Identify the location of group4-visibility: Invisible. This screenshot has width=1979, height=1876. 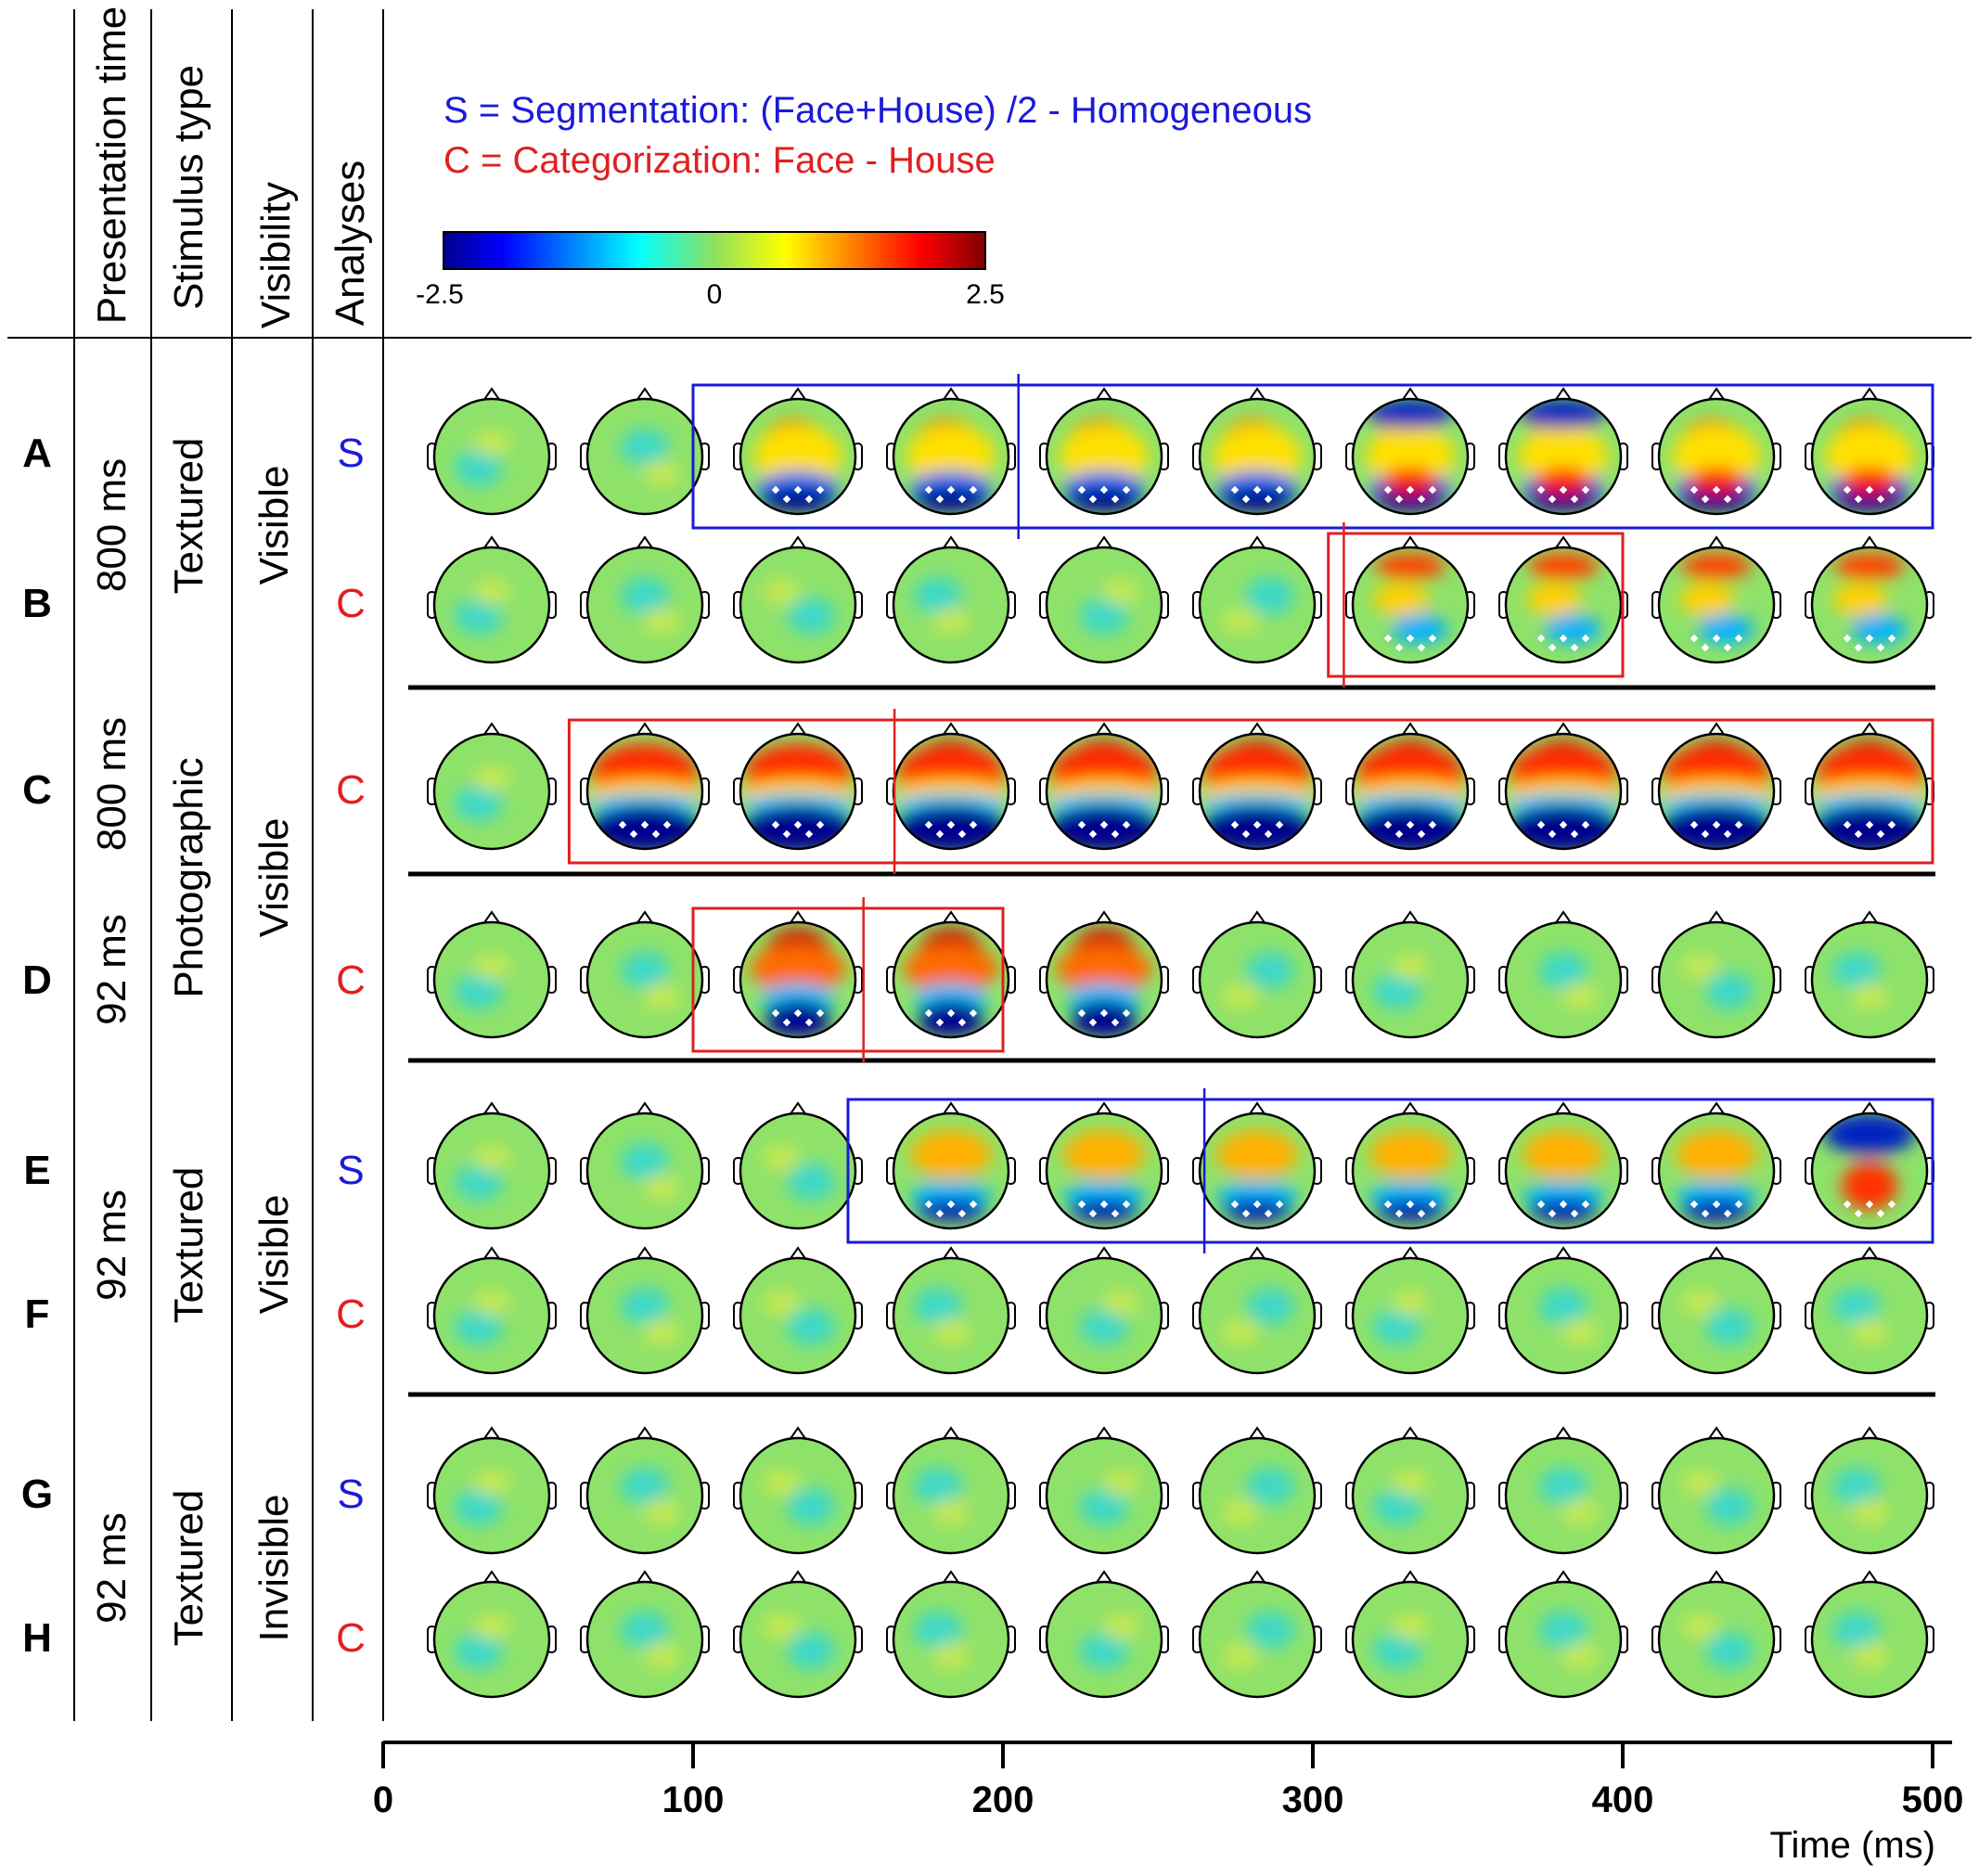
(274, 1568).